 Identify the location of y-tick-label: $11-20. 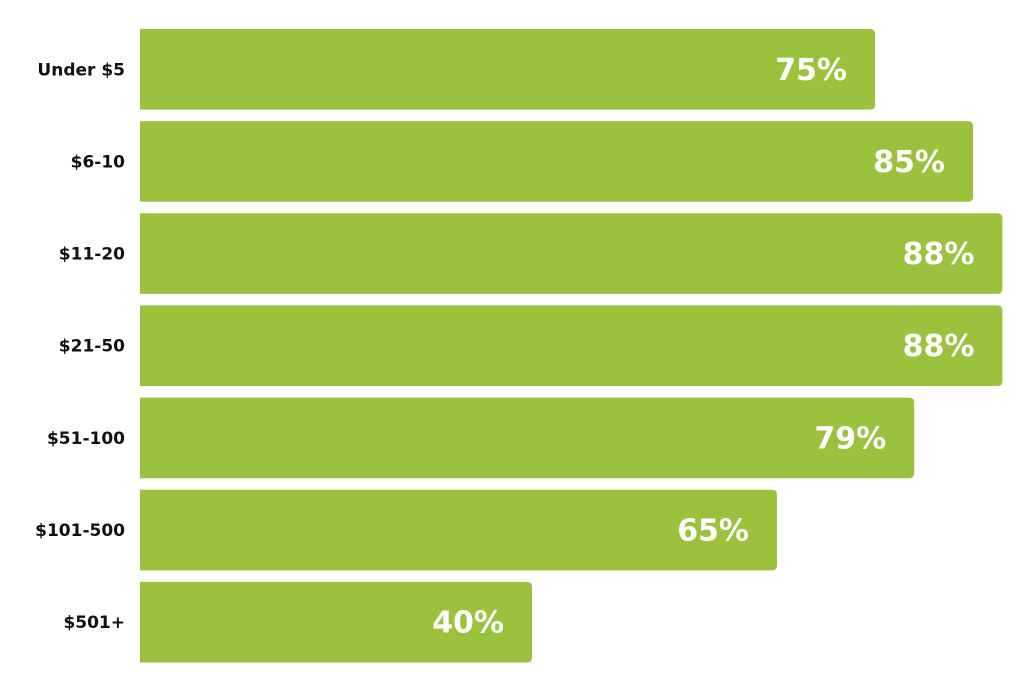
(92, 255).